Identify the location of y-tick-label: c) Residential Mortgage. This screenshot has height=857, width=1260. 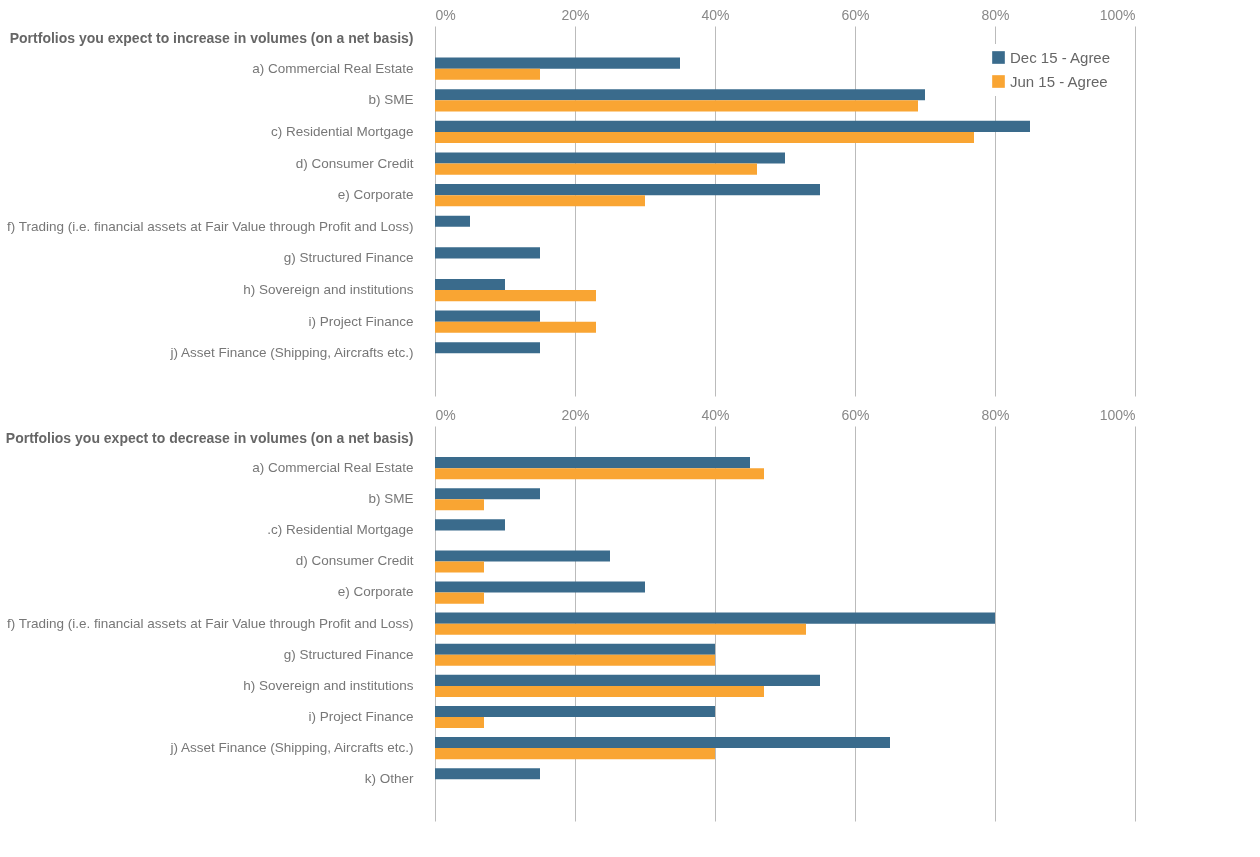
(342, 131).